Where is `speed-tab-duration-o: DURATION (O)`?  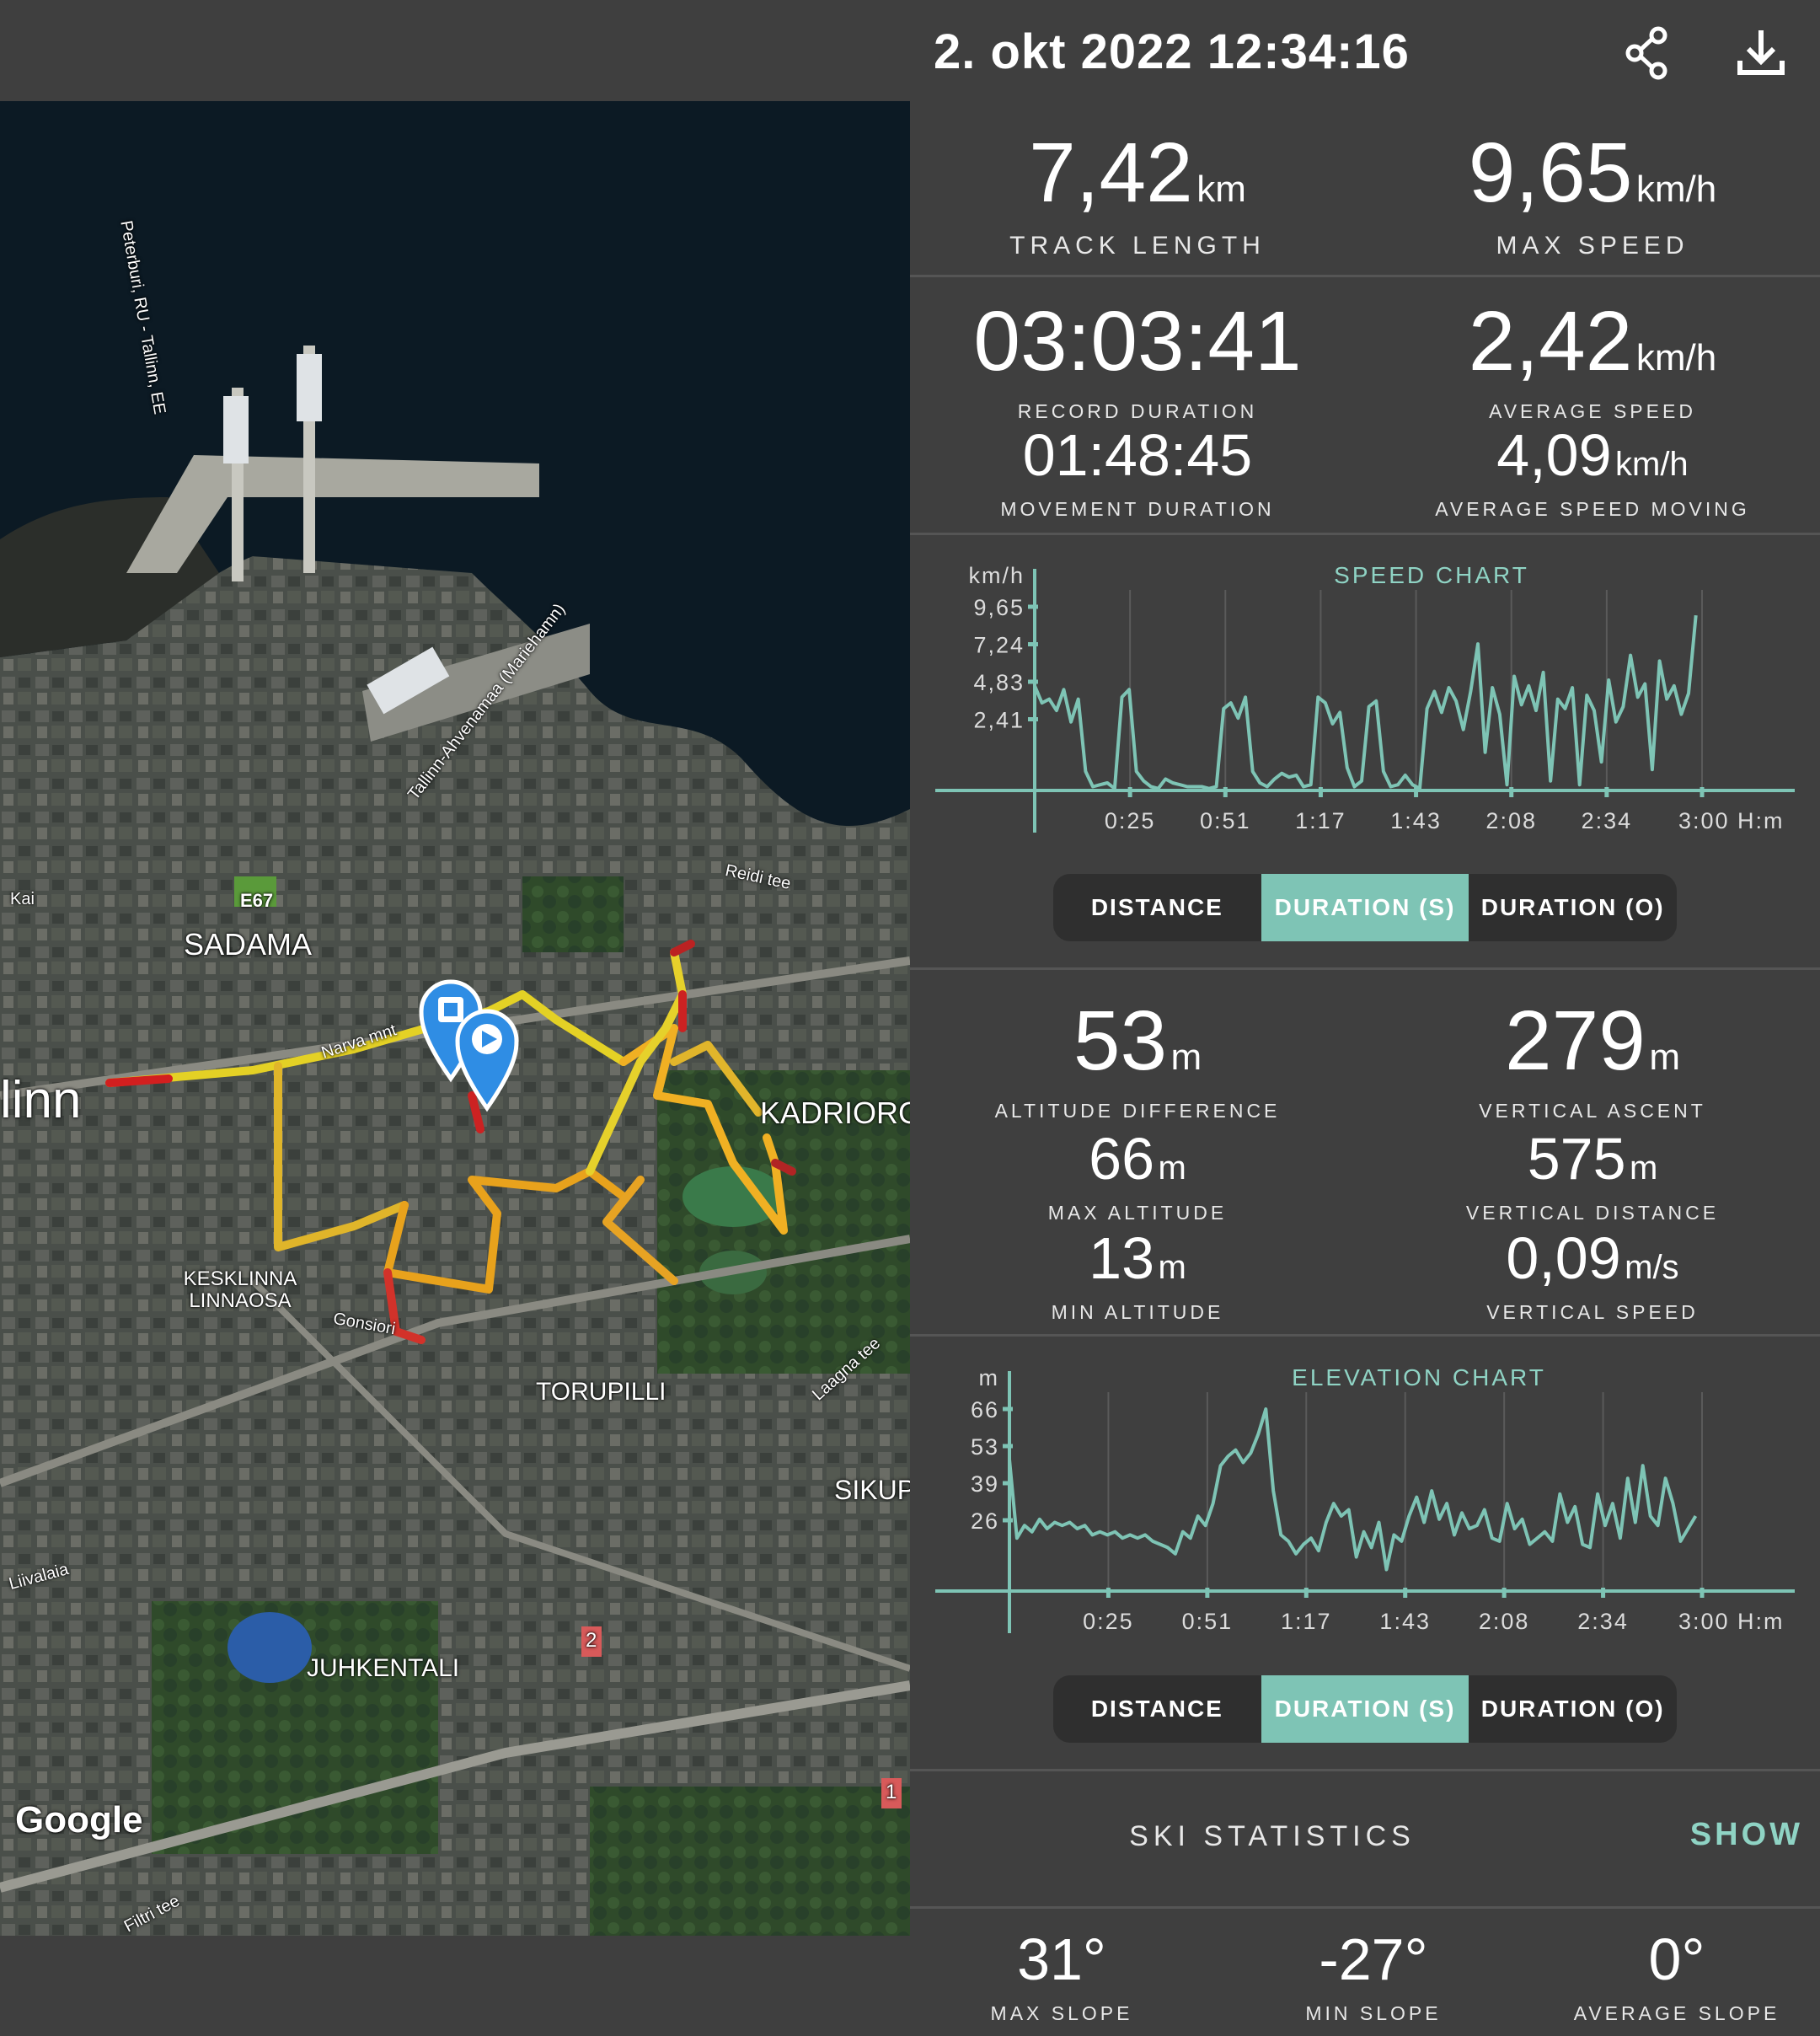
speed-tab-duration-o: DURATION (O) is located at coordinates (1572, 907).